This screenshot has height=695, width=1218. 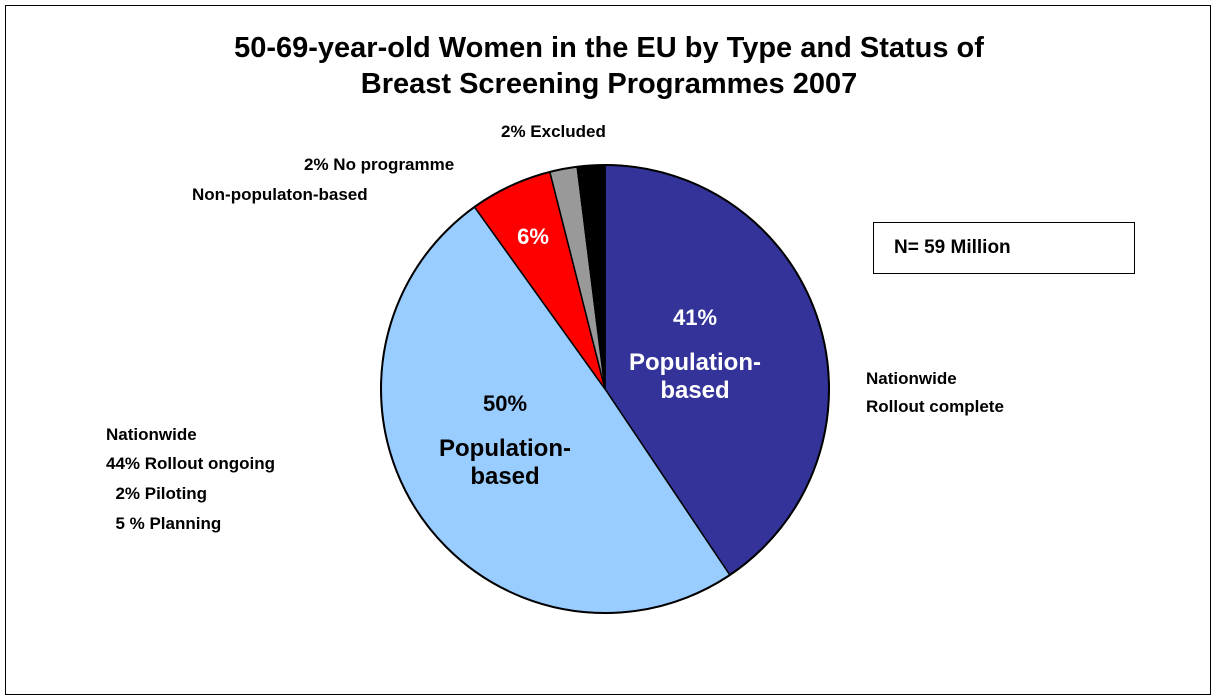 I want to click on annotation-nationwide-ongoing-line-4: 5 % Planning, so click(x=164, y=523).